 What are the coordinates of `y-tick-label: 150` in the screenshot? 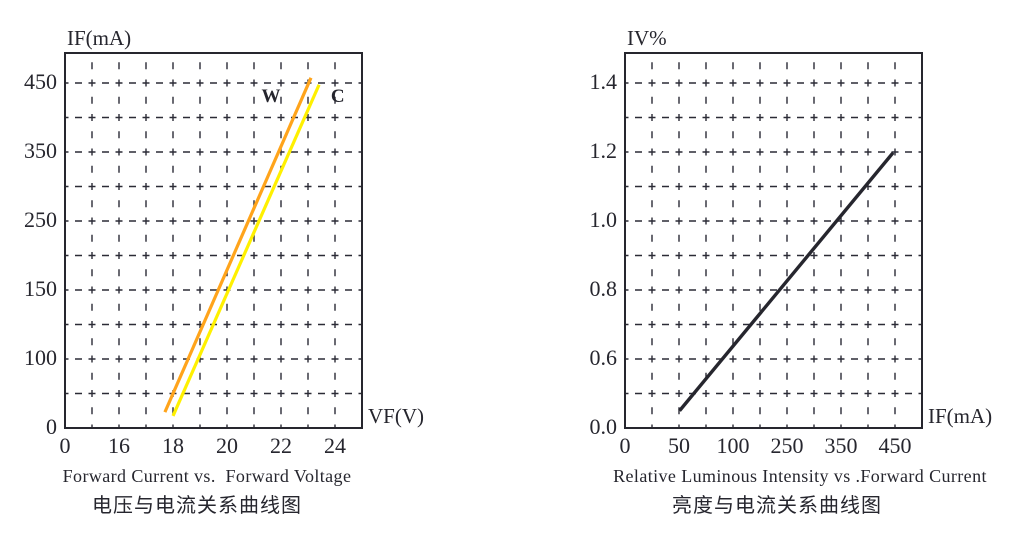 It's located at (40, 288).